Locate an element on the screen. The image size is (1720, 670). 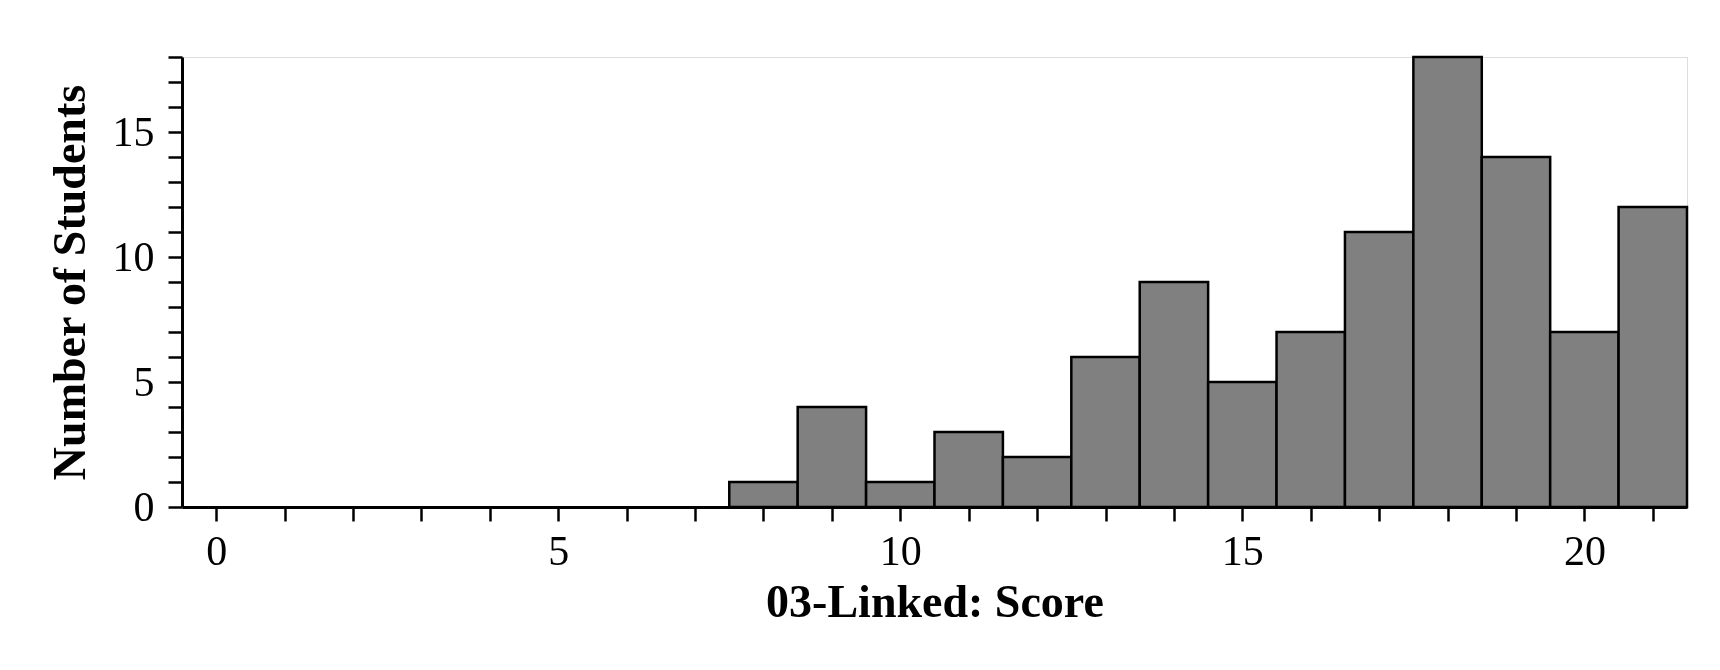
x-tick-label: 20 is located at coordinates (1584, 550).